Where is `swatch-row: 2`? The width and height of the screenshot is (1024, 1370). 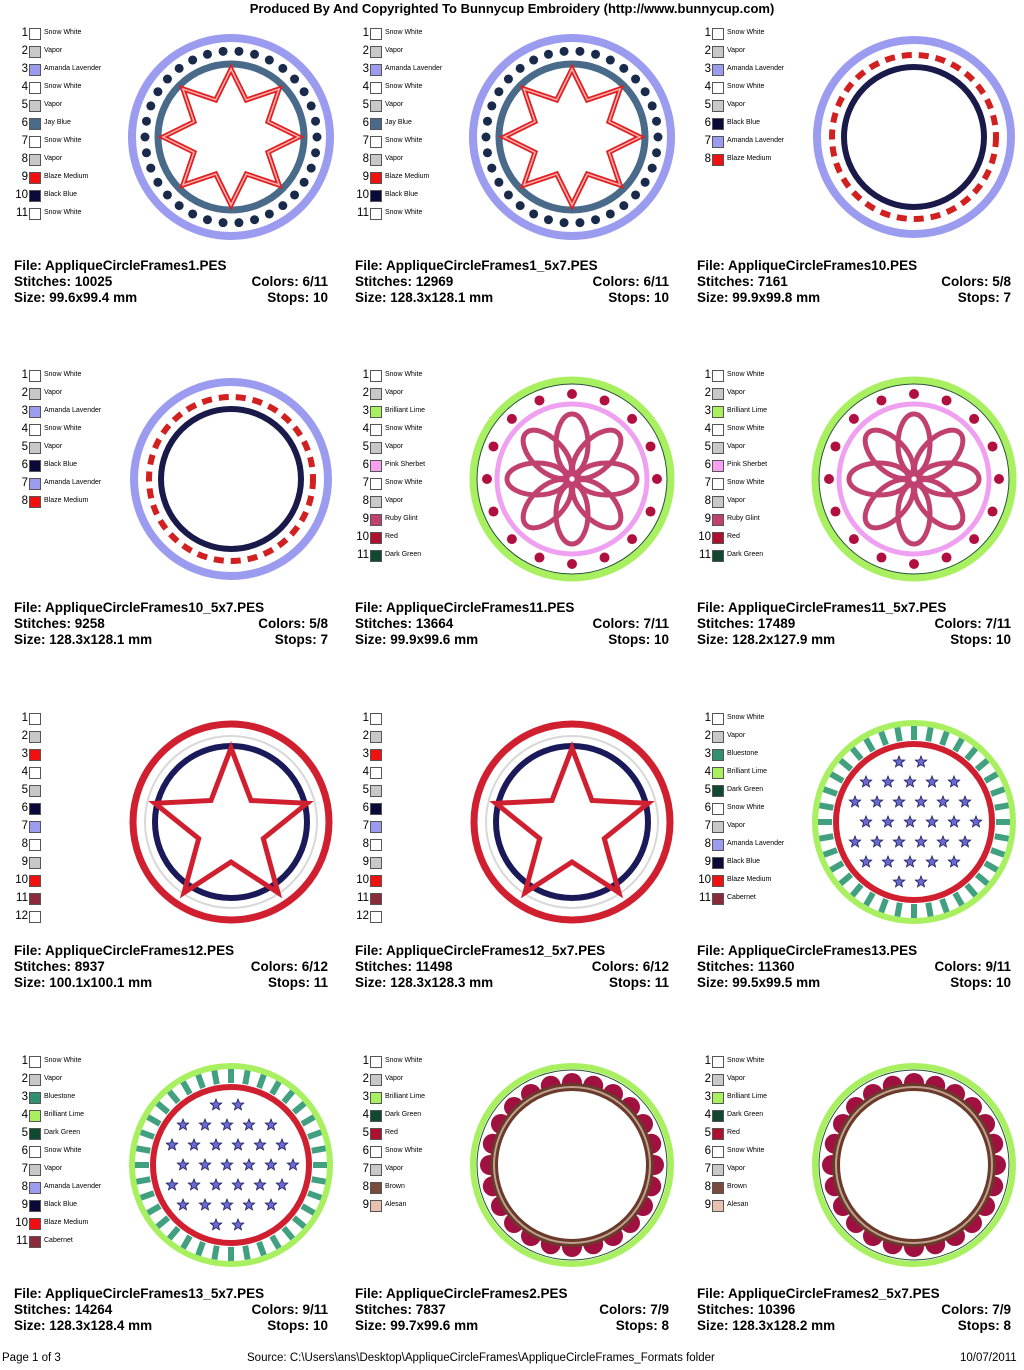 swatch-row: 2 is located at coordinates (415, 738).